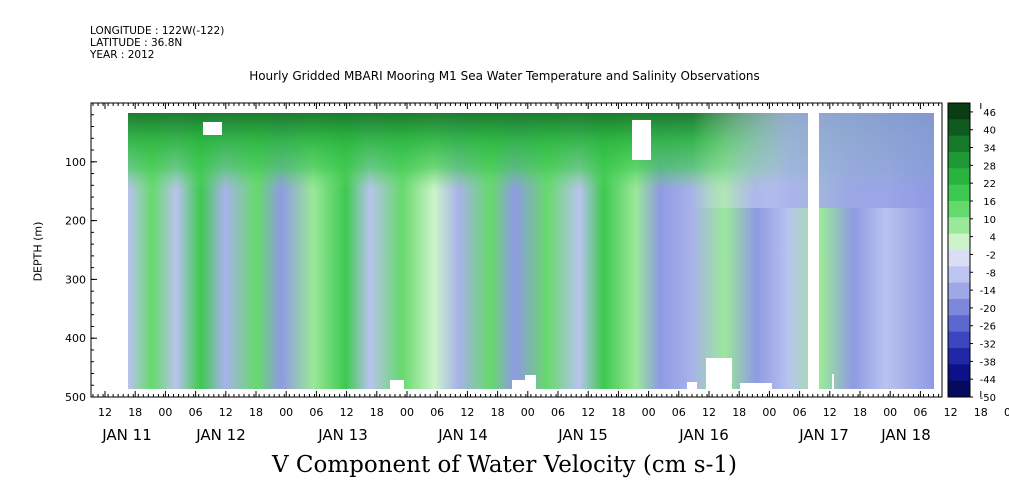 The width and height of the screenshot is (1009, 504). What do you see at coordinates (122, 55) in the screenshot?
I see `year-label: YEAR : 2012` at bounding box center [122, 55].